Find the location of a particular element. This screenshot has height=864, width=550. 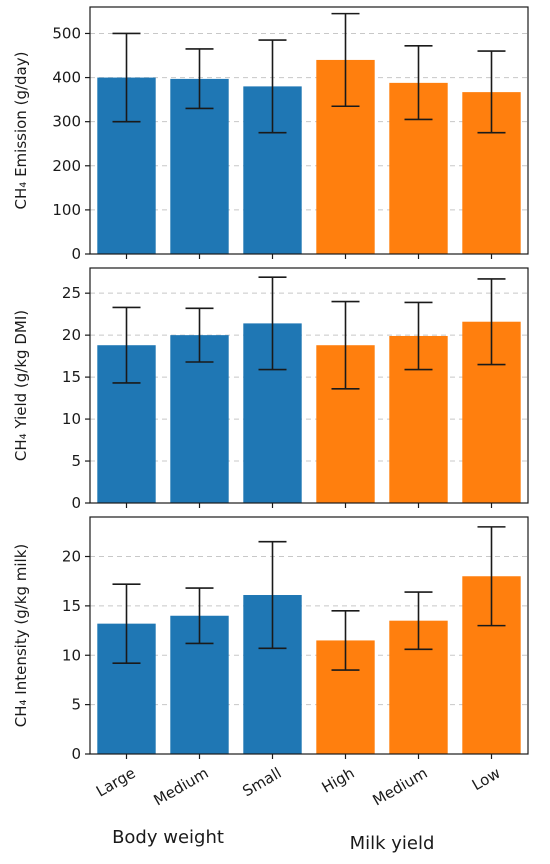

y-axis-label: CH₄ Yield (g/kg DMI) is located at coordinates (21, 385).